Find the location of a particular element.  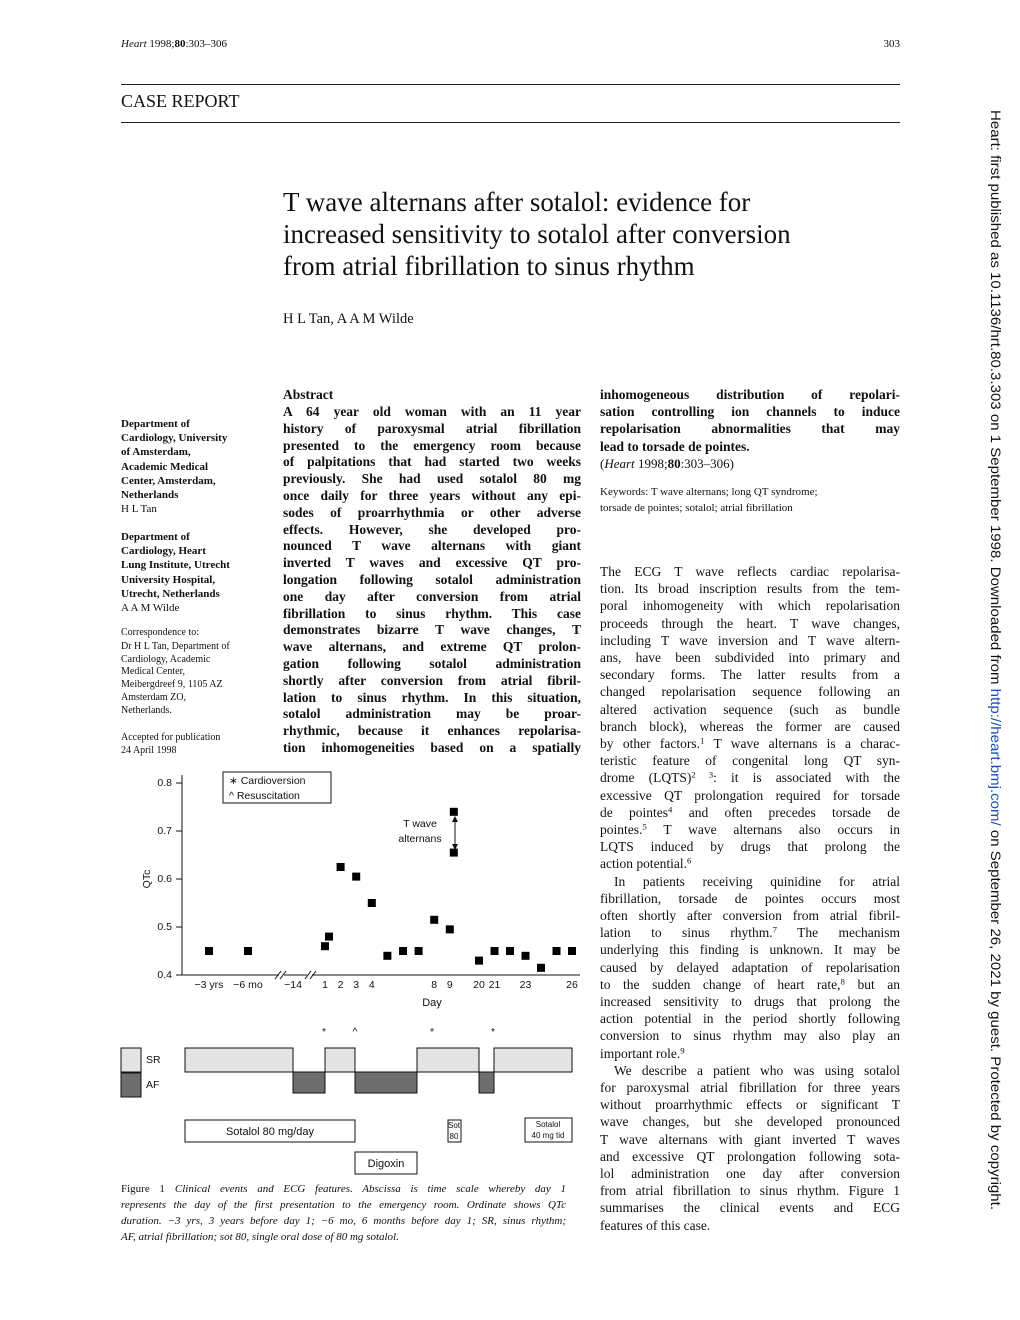

text: wave alternans, and extreme QT prolon- is located at coordinates (432, 647).